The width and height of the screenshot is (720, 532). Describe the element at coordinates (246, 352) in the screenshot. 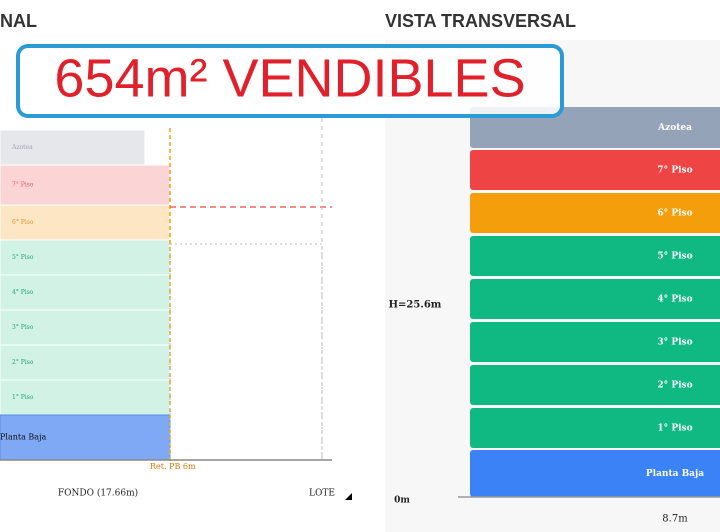

I see `envelope` at that location.